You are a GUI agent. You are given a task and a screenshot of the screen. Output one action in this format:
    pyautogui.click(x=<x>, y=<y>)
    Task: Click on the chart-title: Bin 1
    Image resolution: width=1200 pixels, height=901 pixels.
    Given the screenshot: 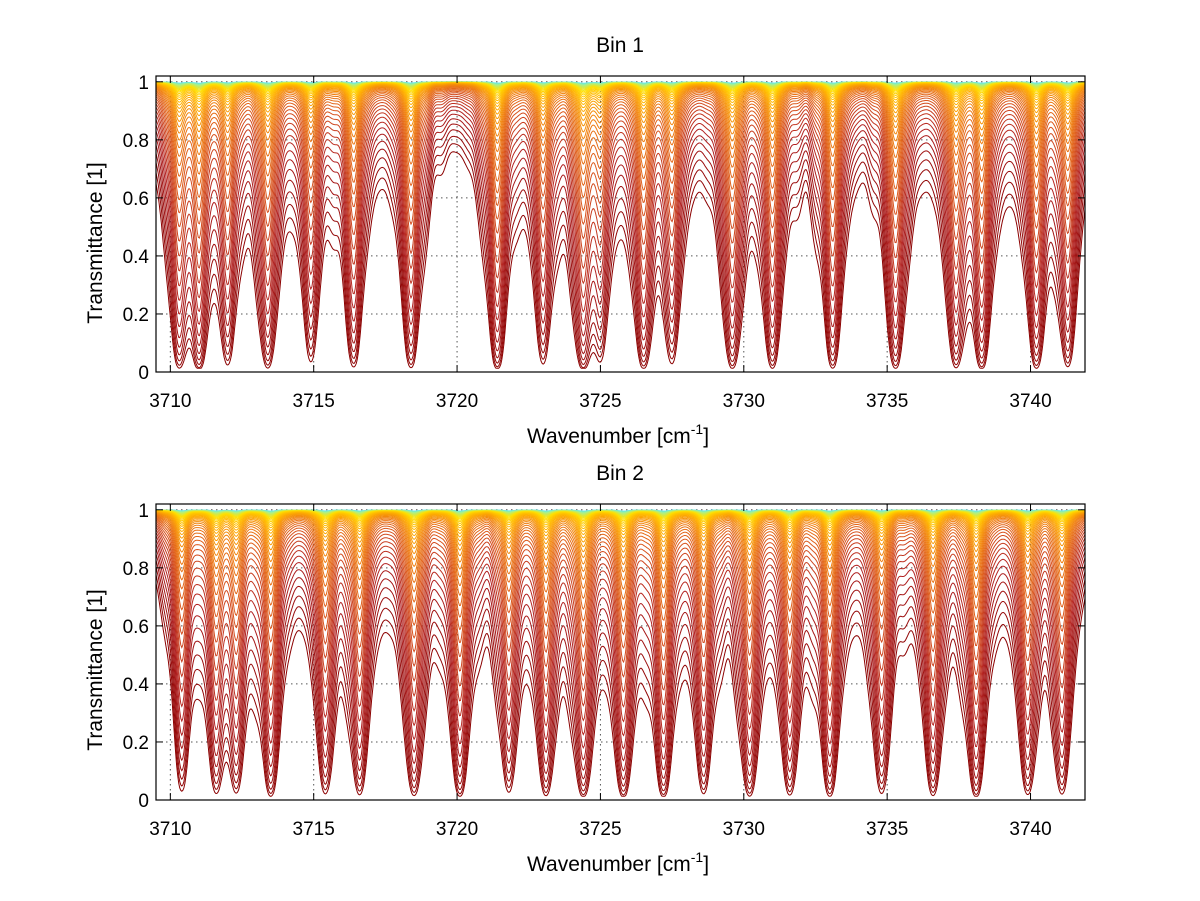 What is the action you would take?
    pyautogui.click(x=620, y=45)
    